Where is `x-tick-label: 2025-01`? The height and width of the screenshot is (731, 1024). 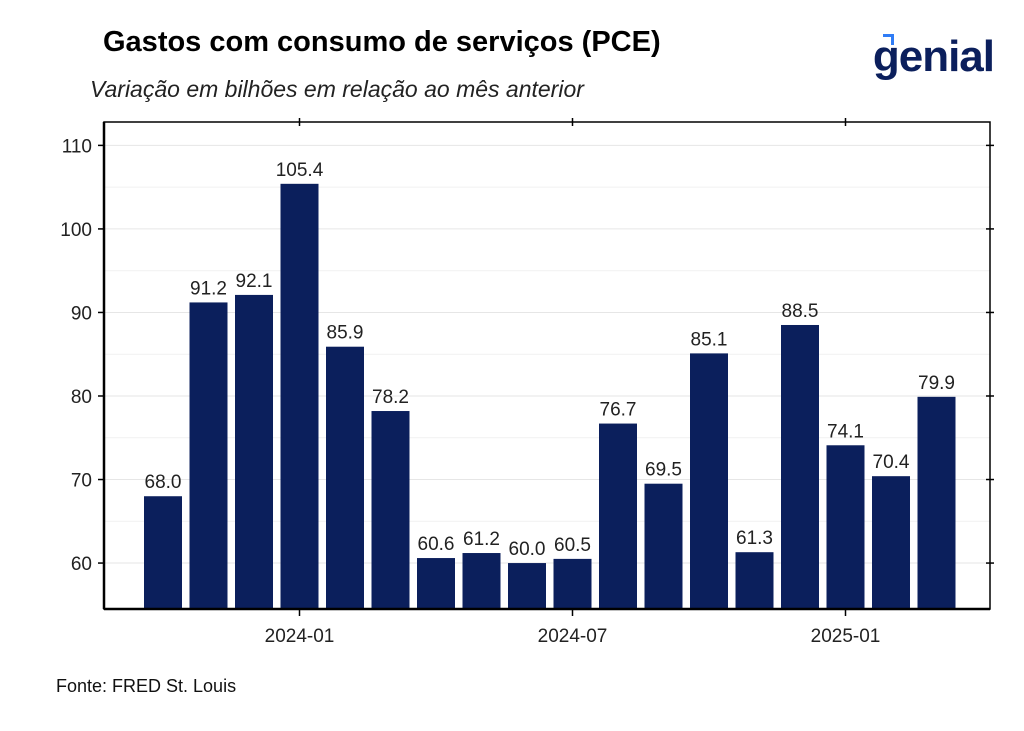 x-tick-label: 2025-01 is located at coordinates (846, 636).